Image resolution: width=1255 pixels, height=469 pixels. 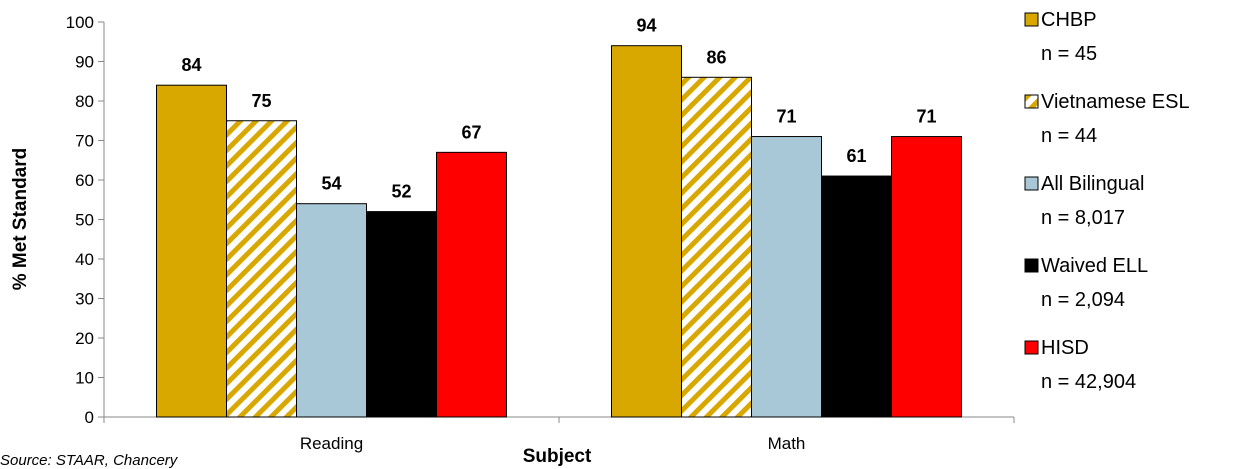 I want to click on legend-series-name: All Bilingual, so click(x=1092, y=184).